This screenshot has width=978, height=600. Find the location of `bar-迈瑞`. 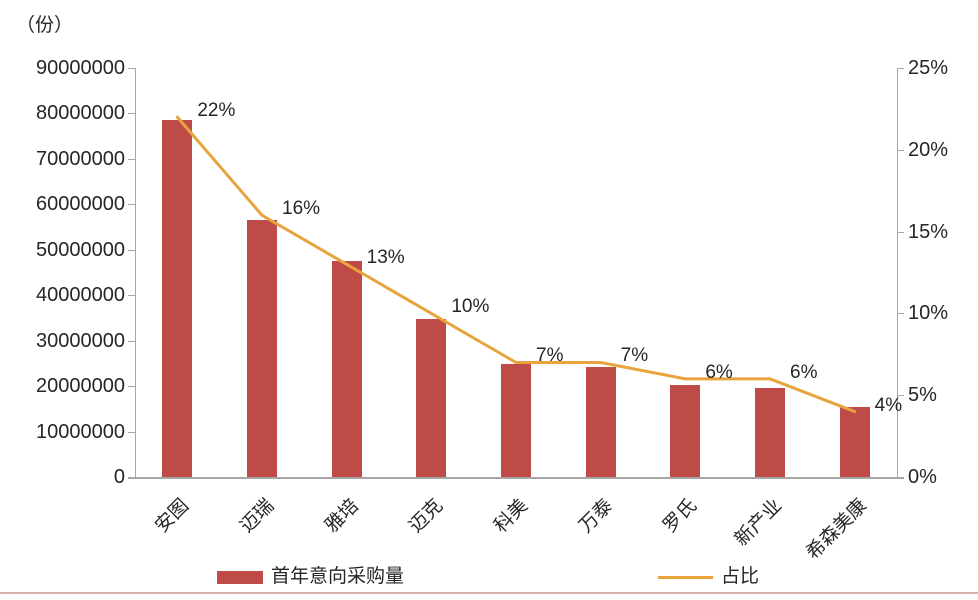

bar-迈瑞 is located at coordinates (262, 348).